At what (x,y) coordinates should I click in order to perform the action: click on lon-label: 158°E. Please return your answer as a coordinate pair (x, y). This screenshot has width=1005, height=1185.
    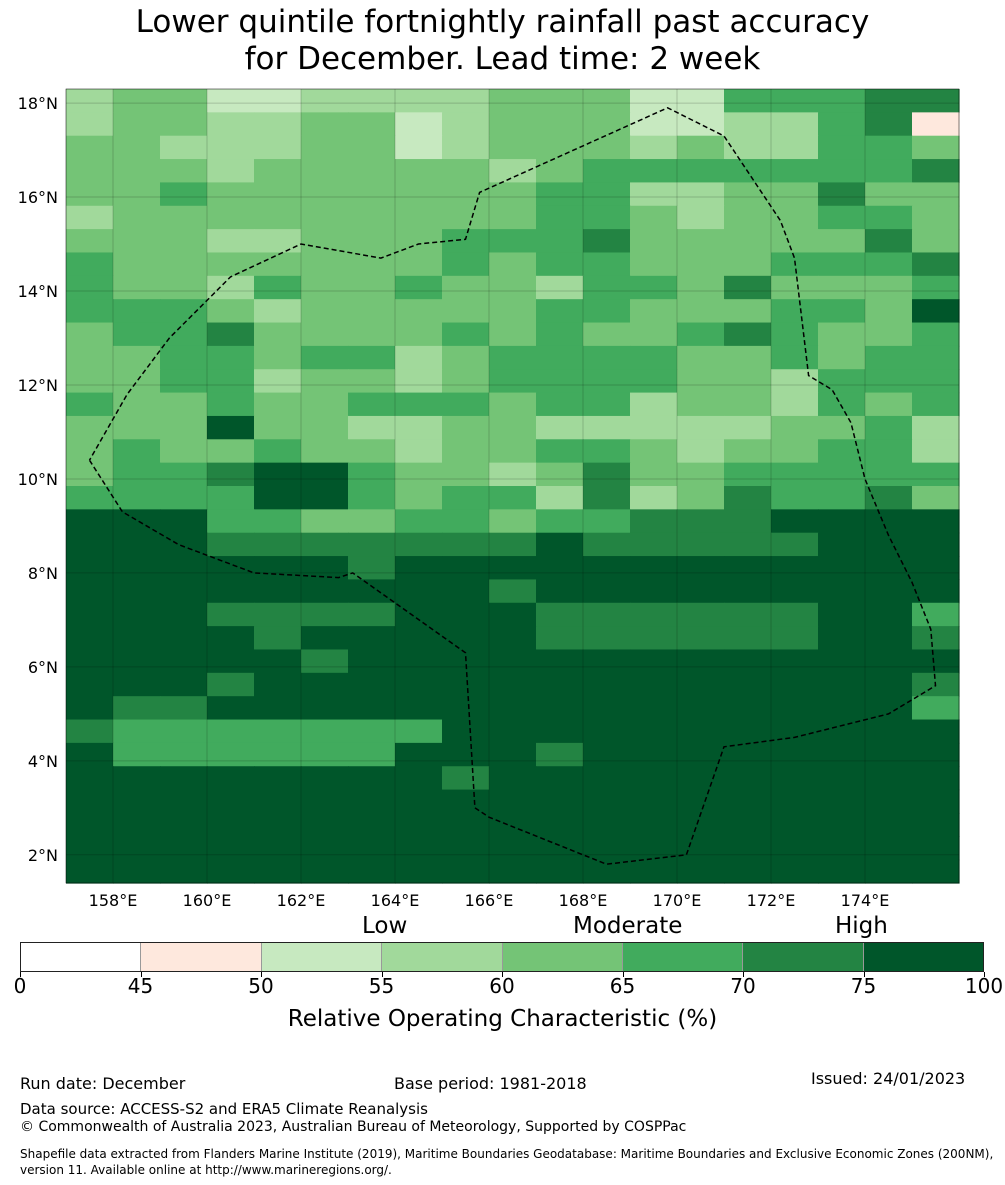
    Looking at the image, I should click on (113, 900).